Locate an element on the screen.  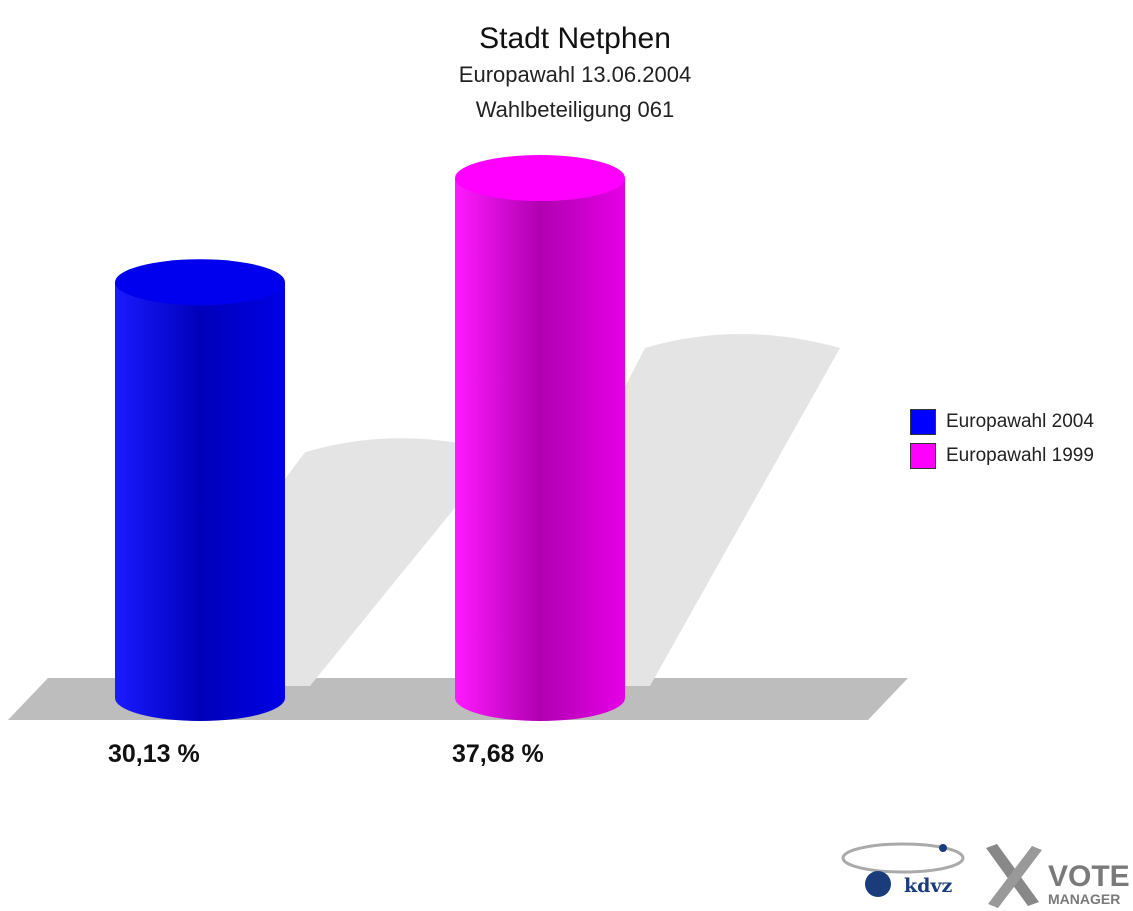
legend-item-1999: Europawahl 1999 is located at coordinates (1002, 456).